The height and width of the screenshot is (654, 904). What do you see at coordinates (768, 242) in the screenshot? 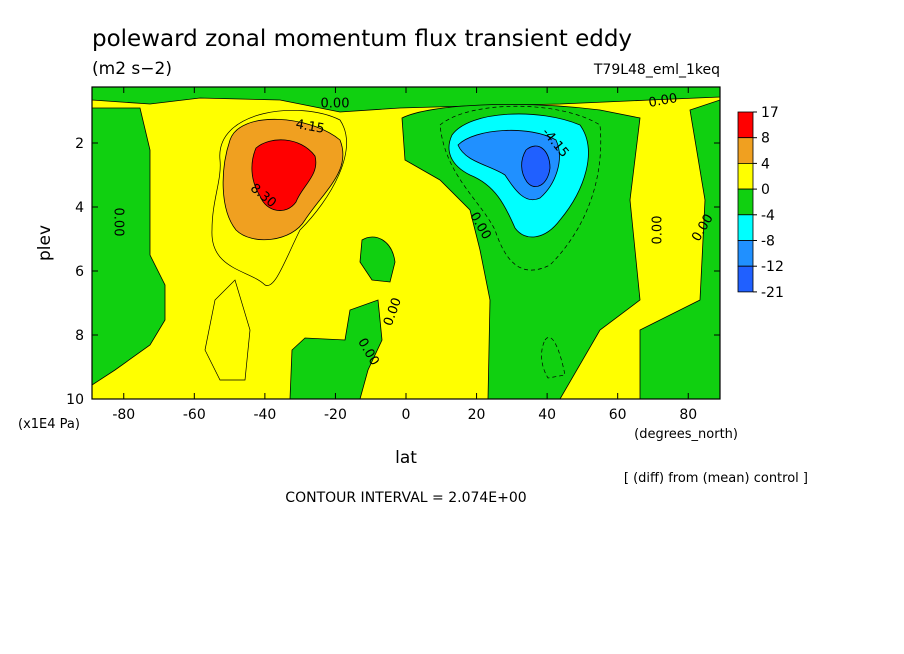
I see `colorbar-label: -8` at bounding box center [768, 242].